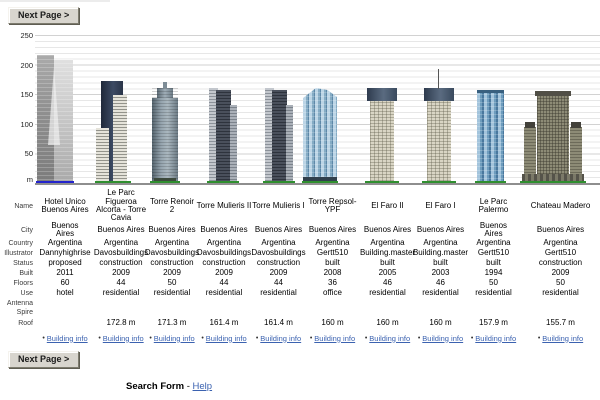  I want to click on floors-text: 60, so click(65, 282).